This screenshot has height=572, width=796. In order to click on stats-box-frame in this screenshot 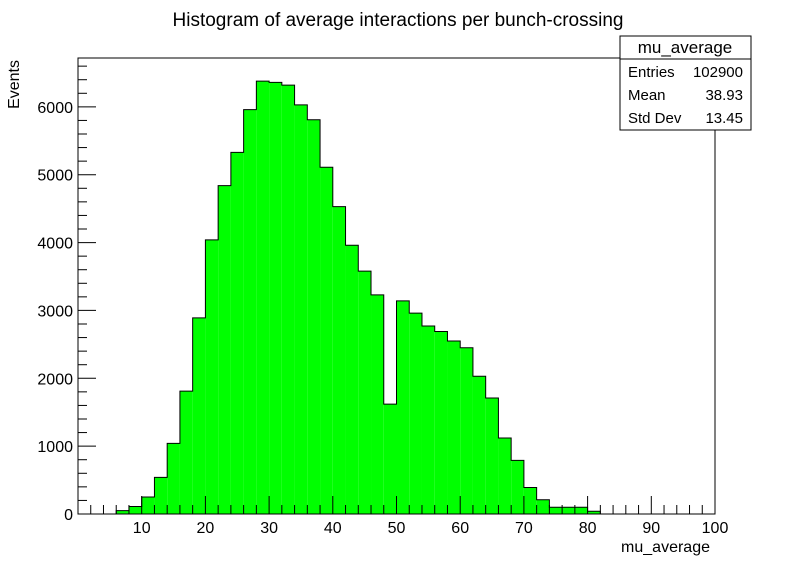, I will do `click(685, 83)`.